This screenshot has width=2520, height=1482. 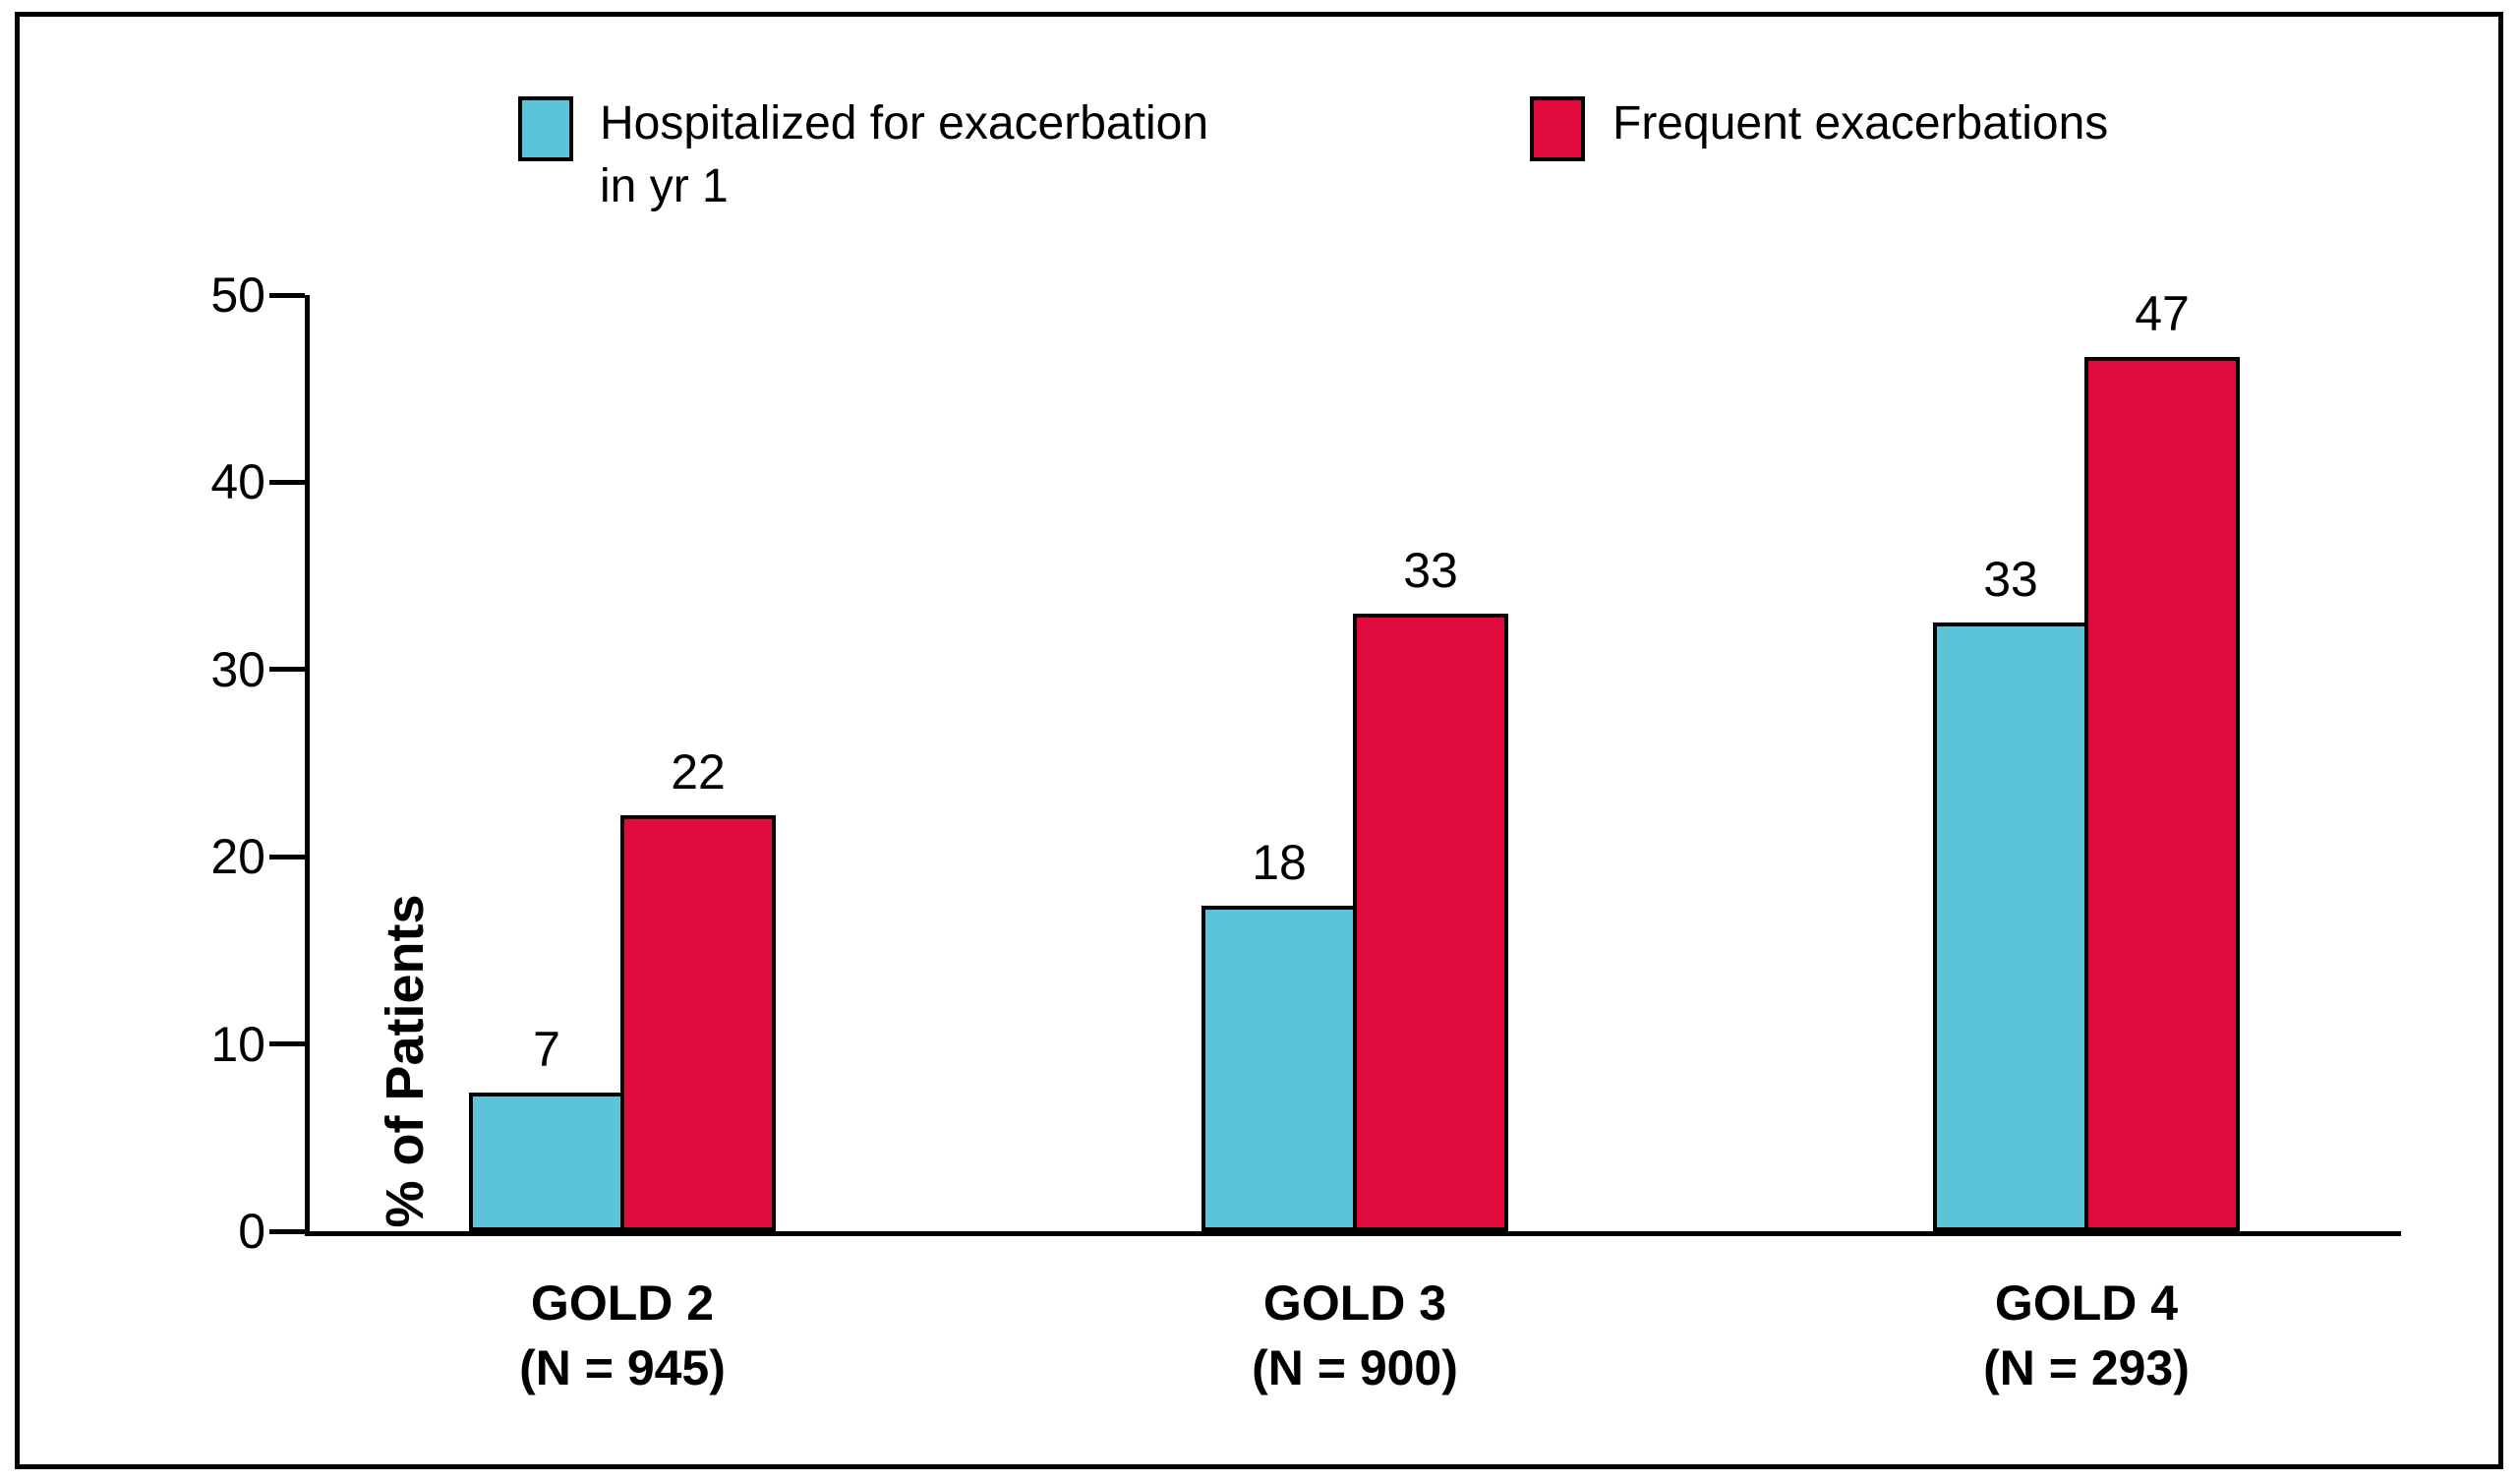 I want to click on category-label-gold3: GOLD 3 (N = 900), so click(x=1355, y=1335).